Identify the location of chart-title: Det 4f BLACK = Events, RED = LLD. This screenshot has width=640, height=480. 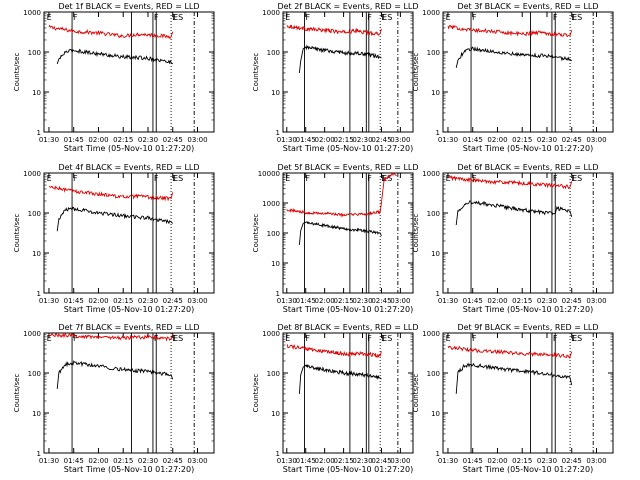
(128, 167).